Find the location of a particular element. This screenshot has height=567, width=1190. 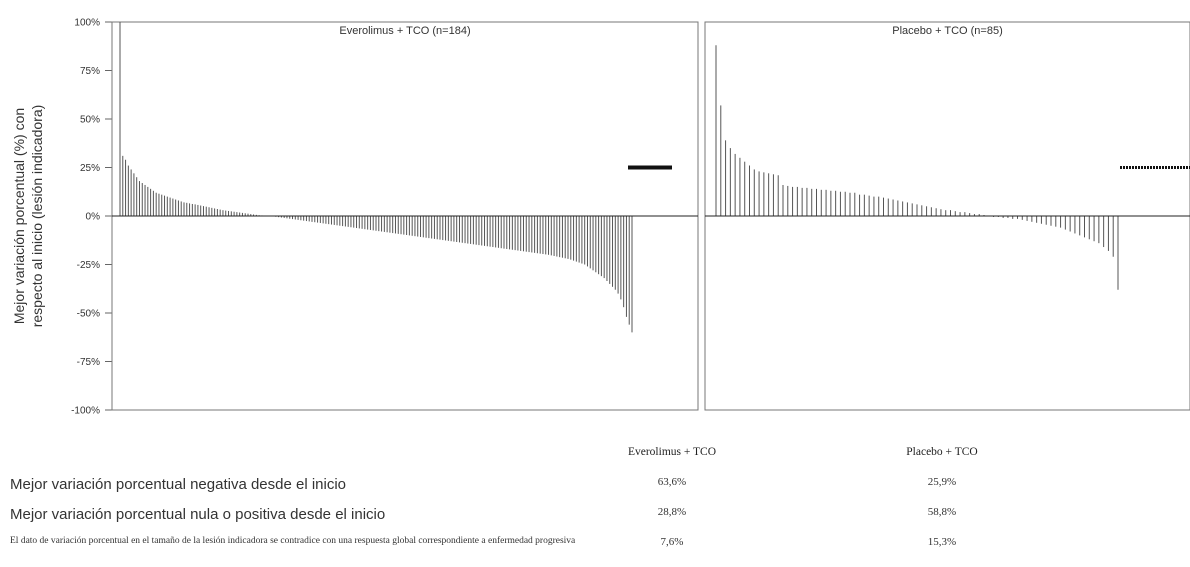

y-tick-label: -50% is located at coordinates (88, 314).